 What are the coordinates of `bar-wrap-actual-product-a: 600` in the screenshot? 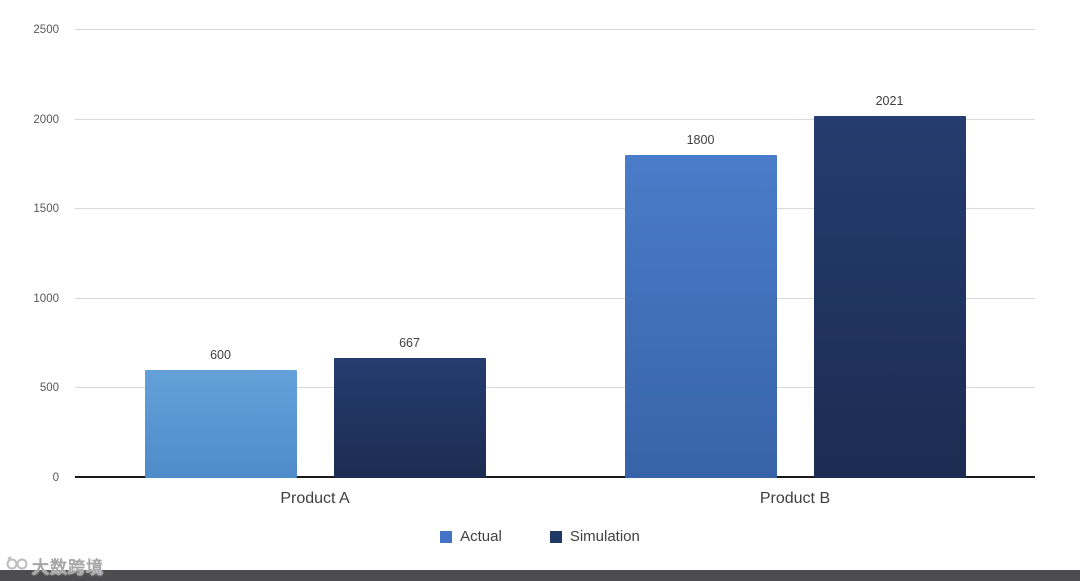 It's located at (220, 254).